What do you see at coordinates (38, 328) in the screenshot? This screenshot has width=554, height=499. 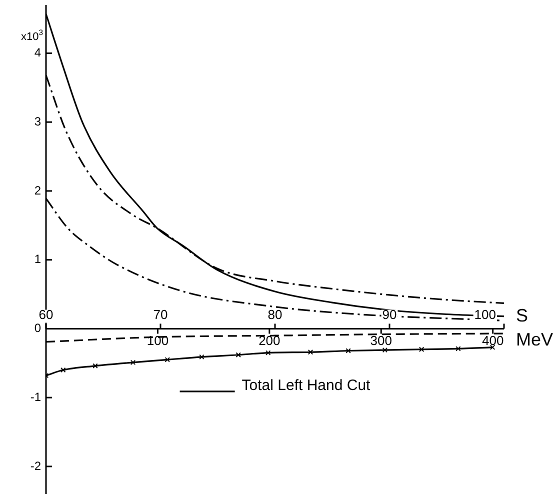 I see `y-tick-label: 0` at bounding box center [38, 328].